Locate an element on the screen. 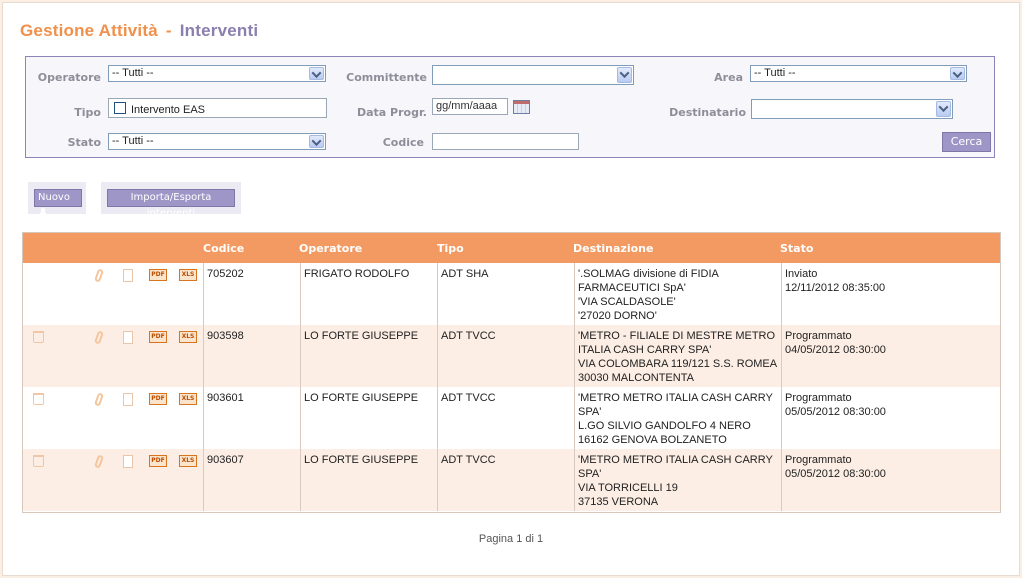 The width and height of the screenshot is (1022, 578). col-header-destinazione: Destinazione is located at coordinates (613, 248).